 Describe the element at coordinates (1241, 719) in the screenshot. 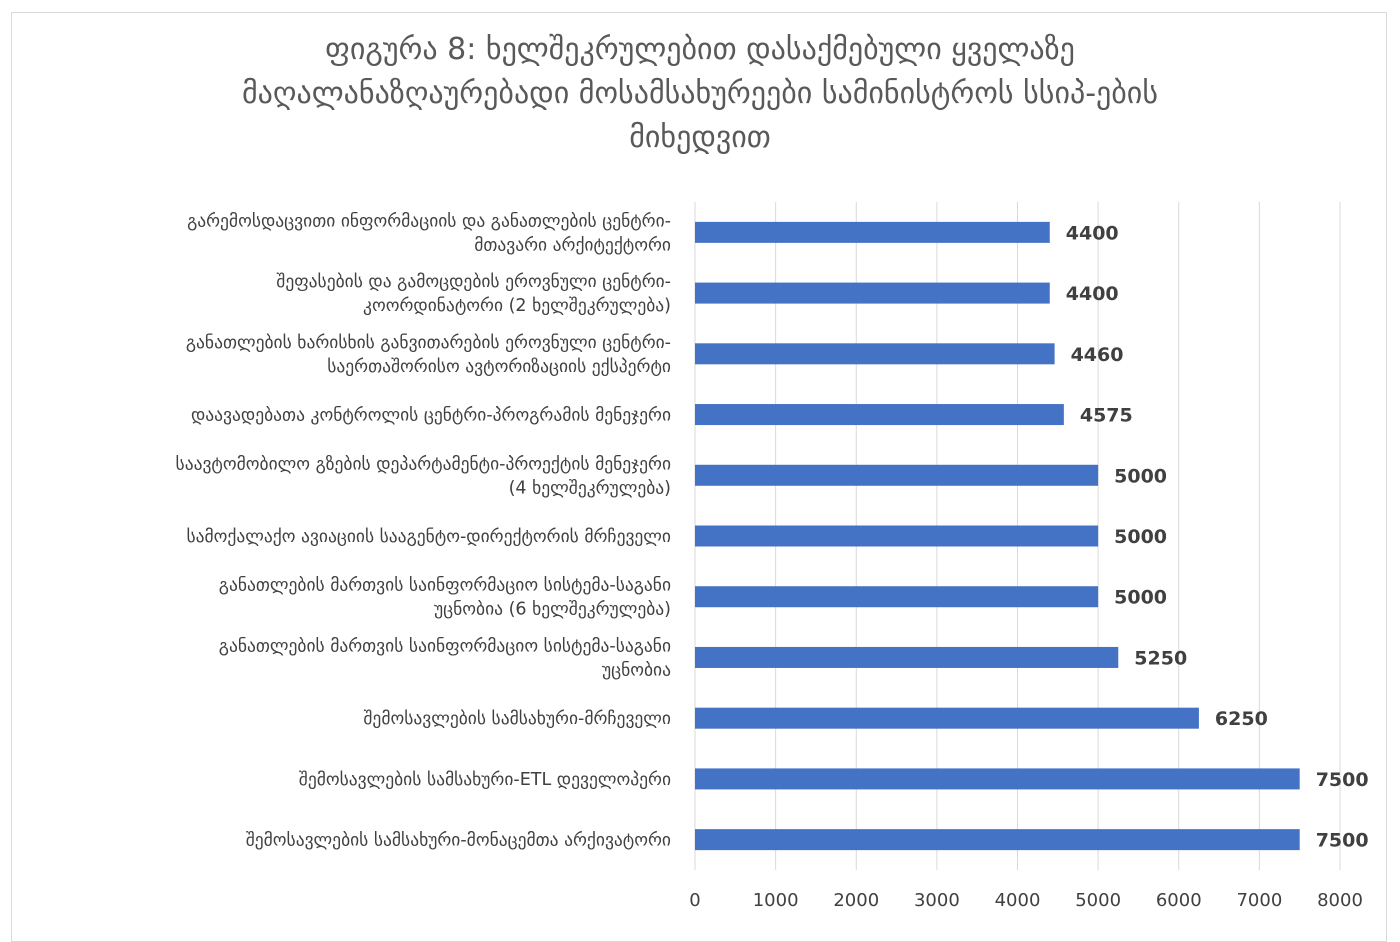

I see `data-label: 6250` at that location.